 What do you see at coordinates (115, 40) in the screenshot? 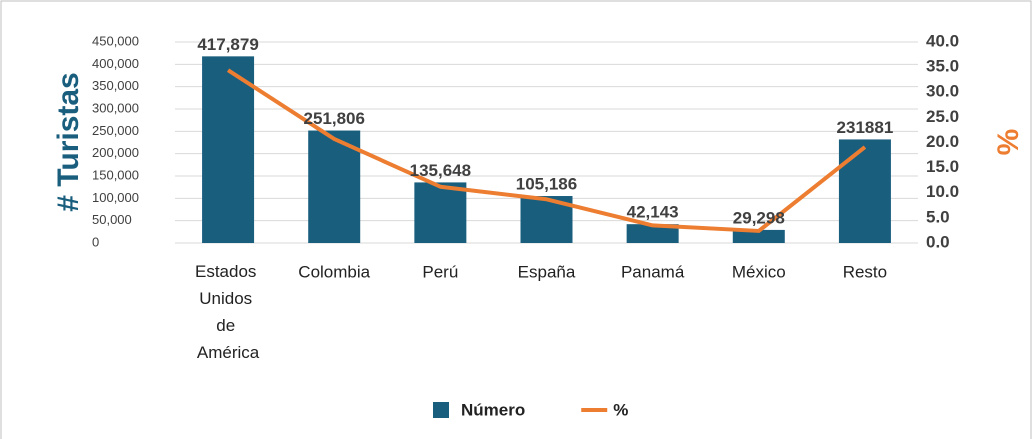
I see `y-tick-label: 450,000` at bounding box center [115, 40].